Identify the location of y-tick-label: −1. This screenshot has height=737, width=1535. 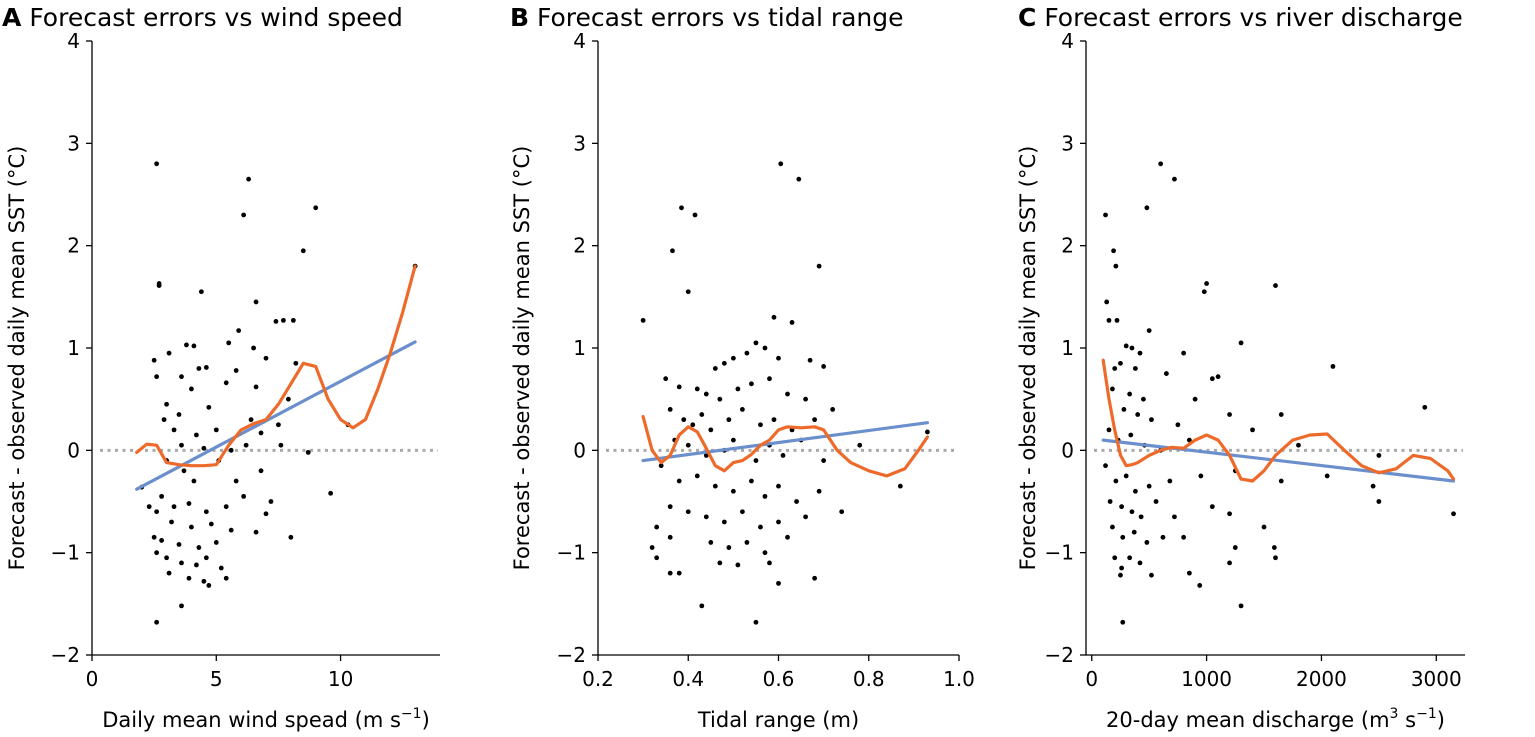
(1059, 553).